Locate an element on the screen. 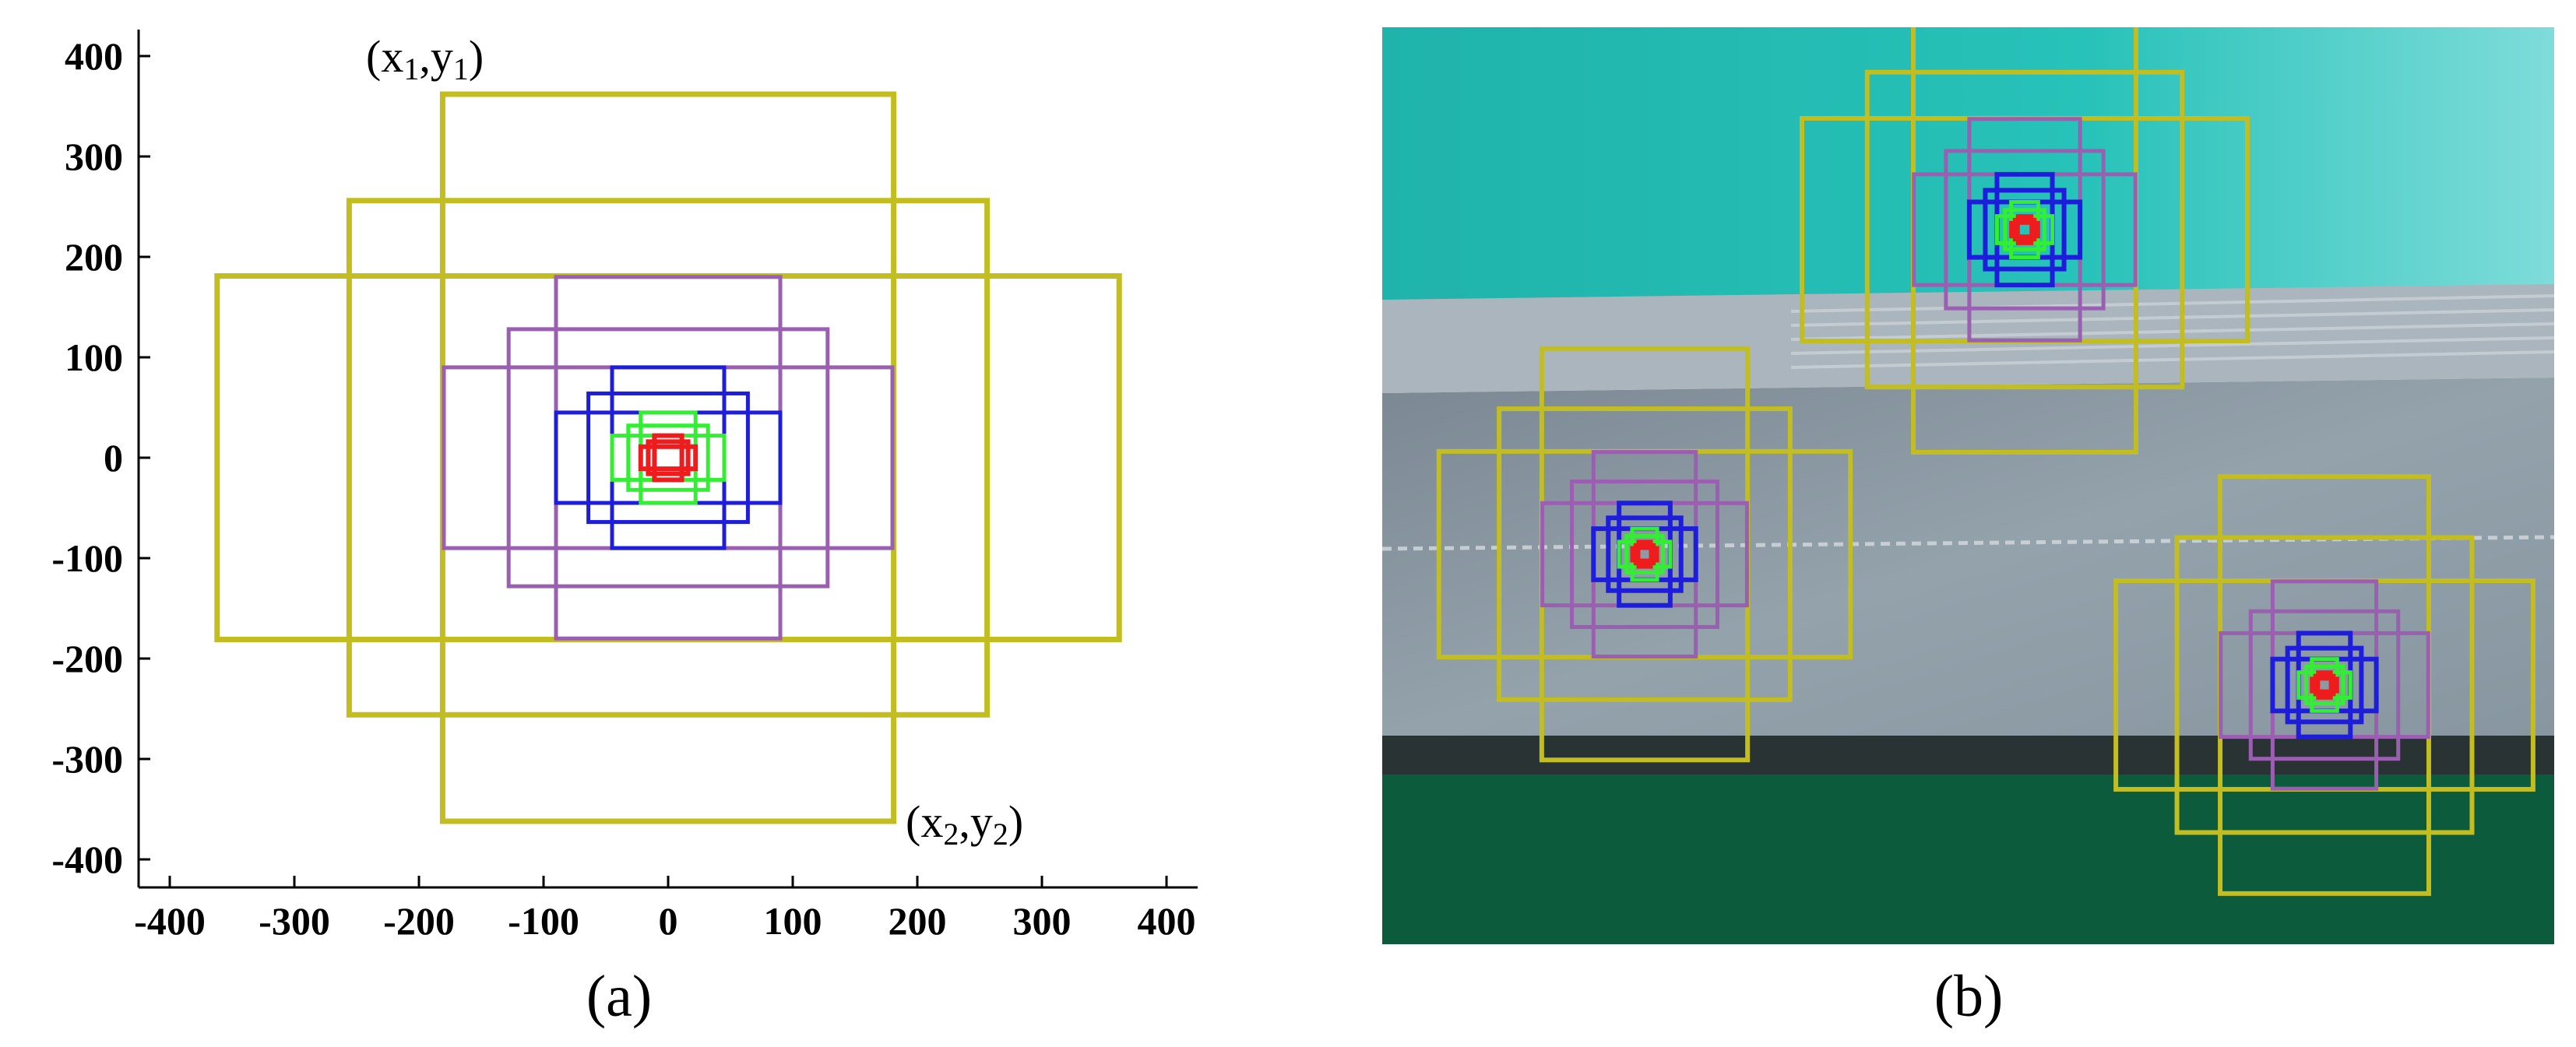  rail-stripes is located at coordinates (2172, 331).